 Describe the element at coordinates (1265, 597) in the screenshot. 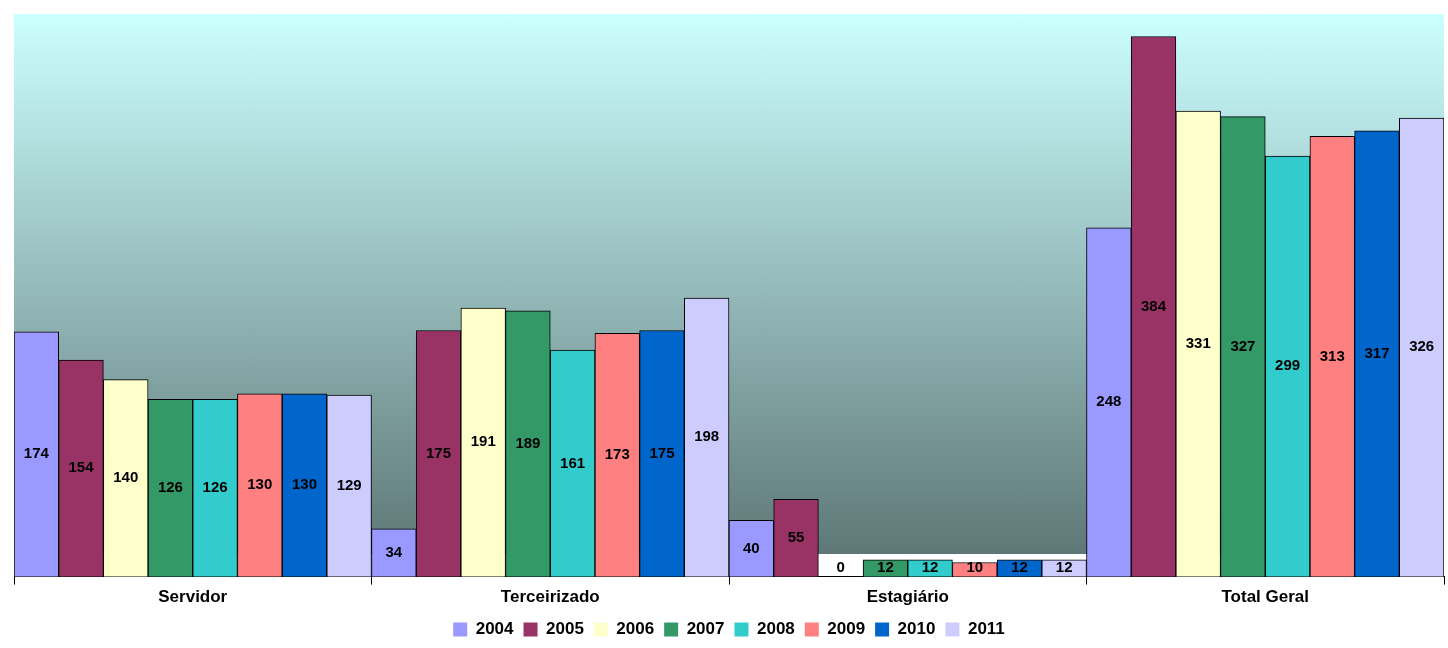

I see `x-tick-label: Total Geral` at that location.